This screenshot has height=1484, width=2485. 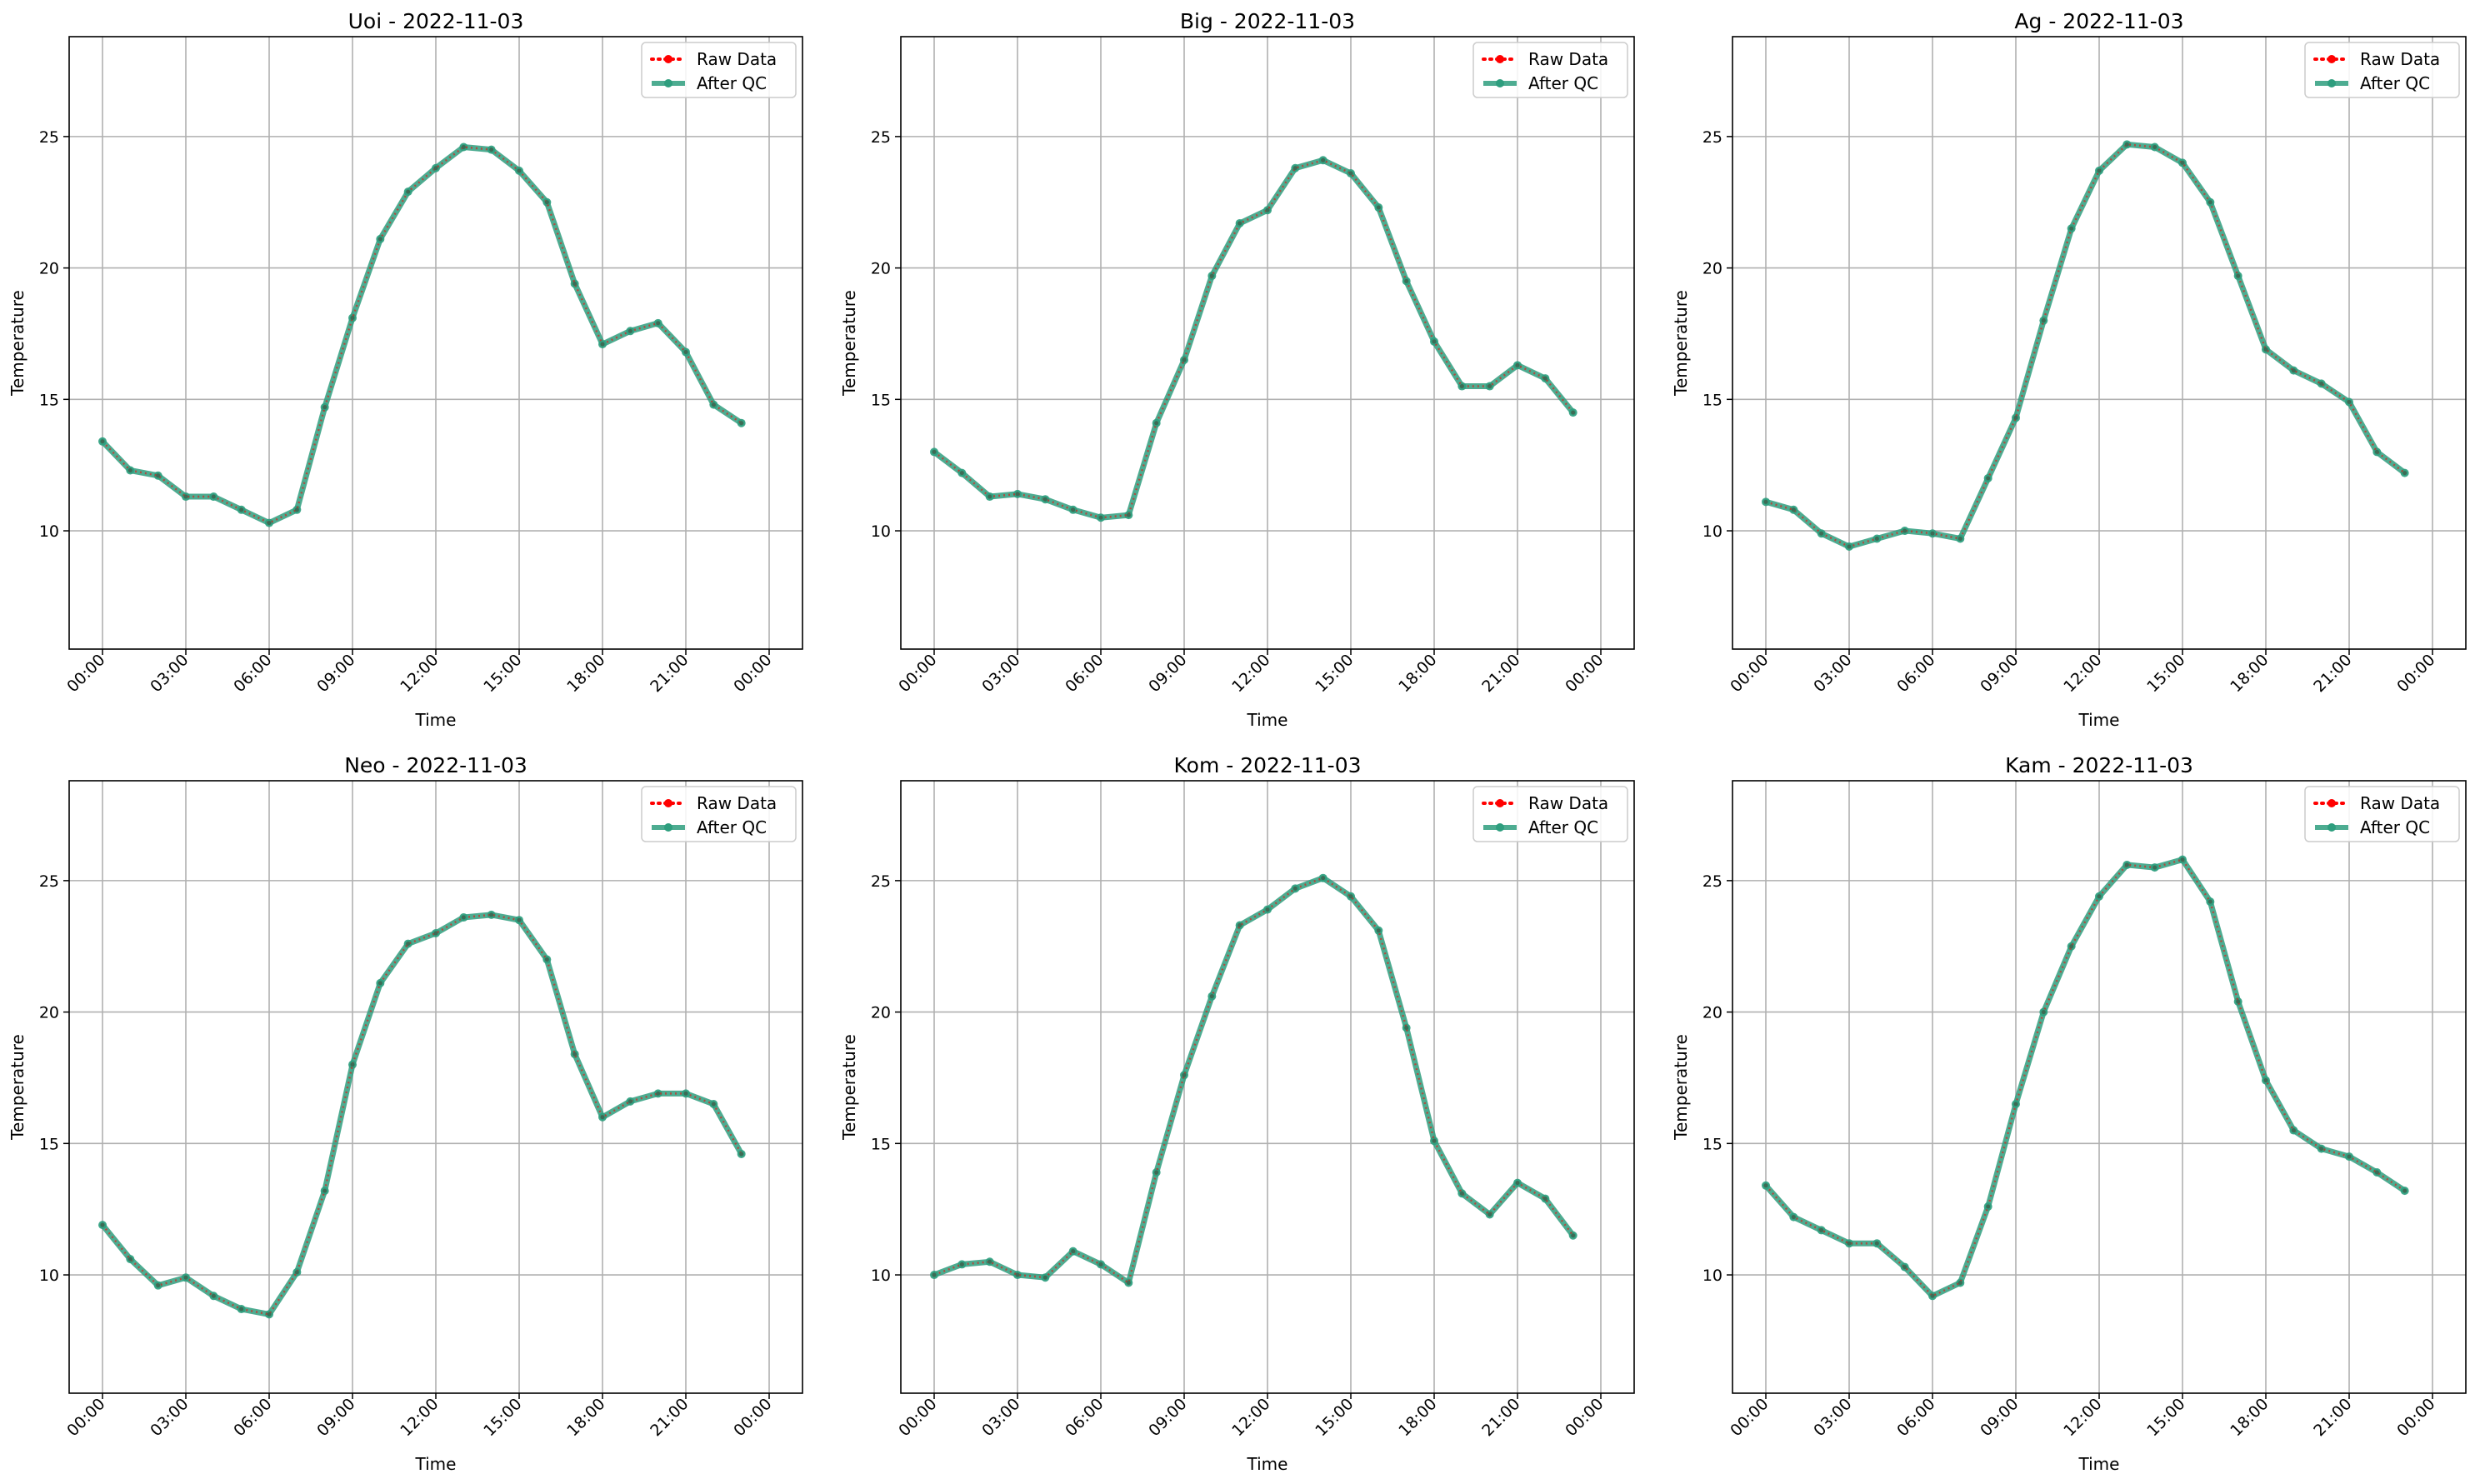 What do you see at coordinates (2099, 765) in the screenshot?
I see `subplot-title: Kam - 2022-11-03` at bounding box center [2099, 765].